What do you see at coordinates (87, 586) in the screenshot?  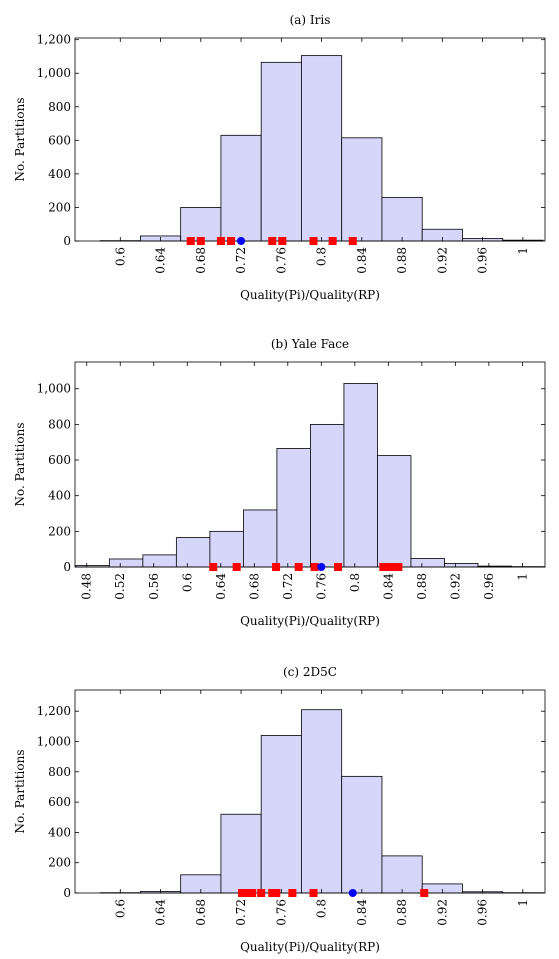 I see `x-tick-label: 0.48` at bounding box center [87, 586].